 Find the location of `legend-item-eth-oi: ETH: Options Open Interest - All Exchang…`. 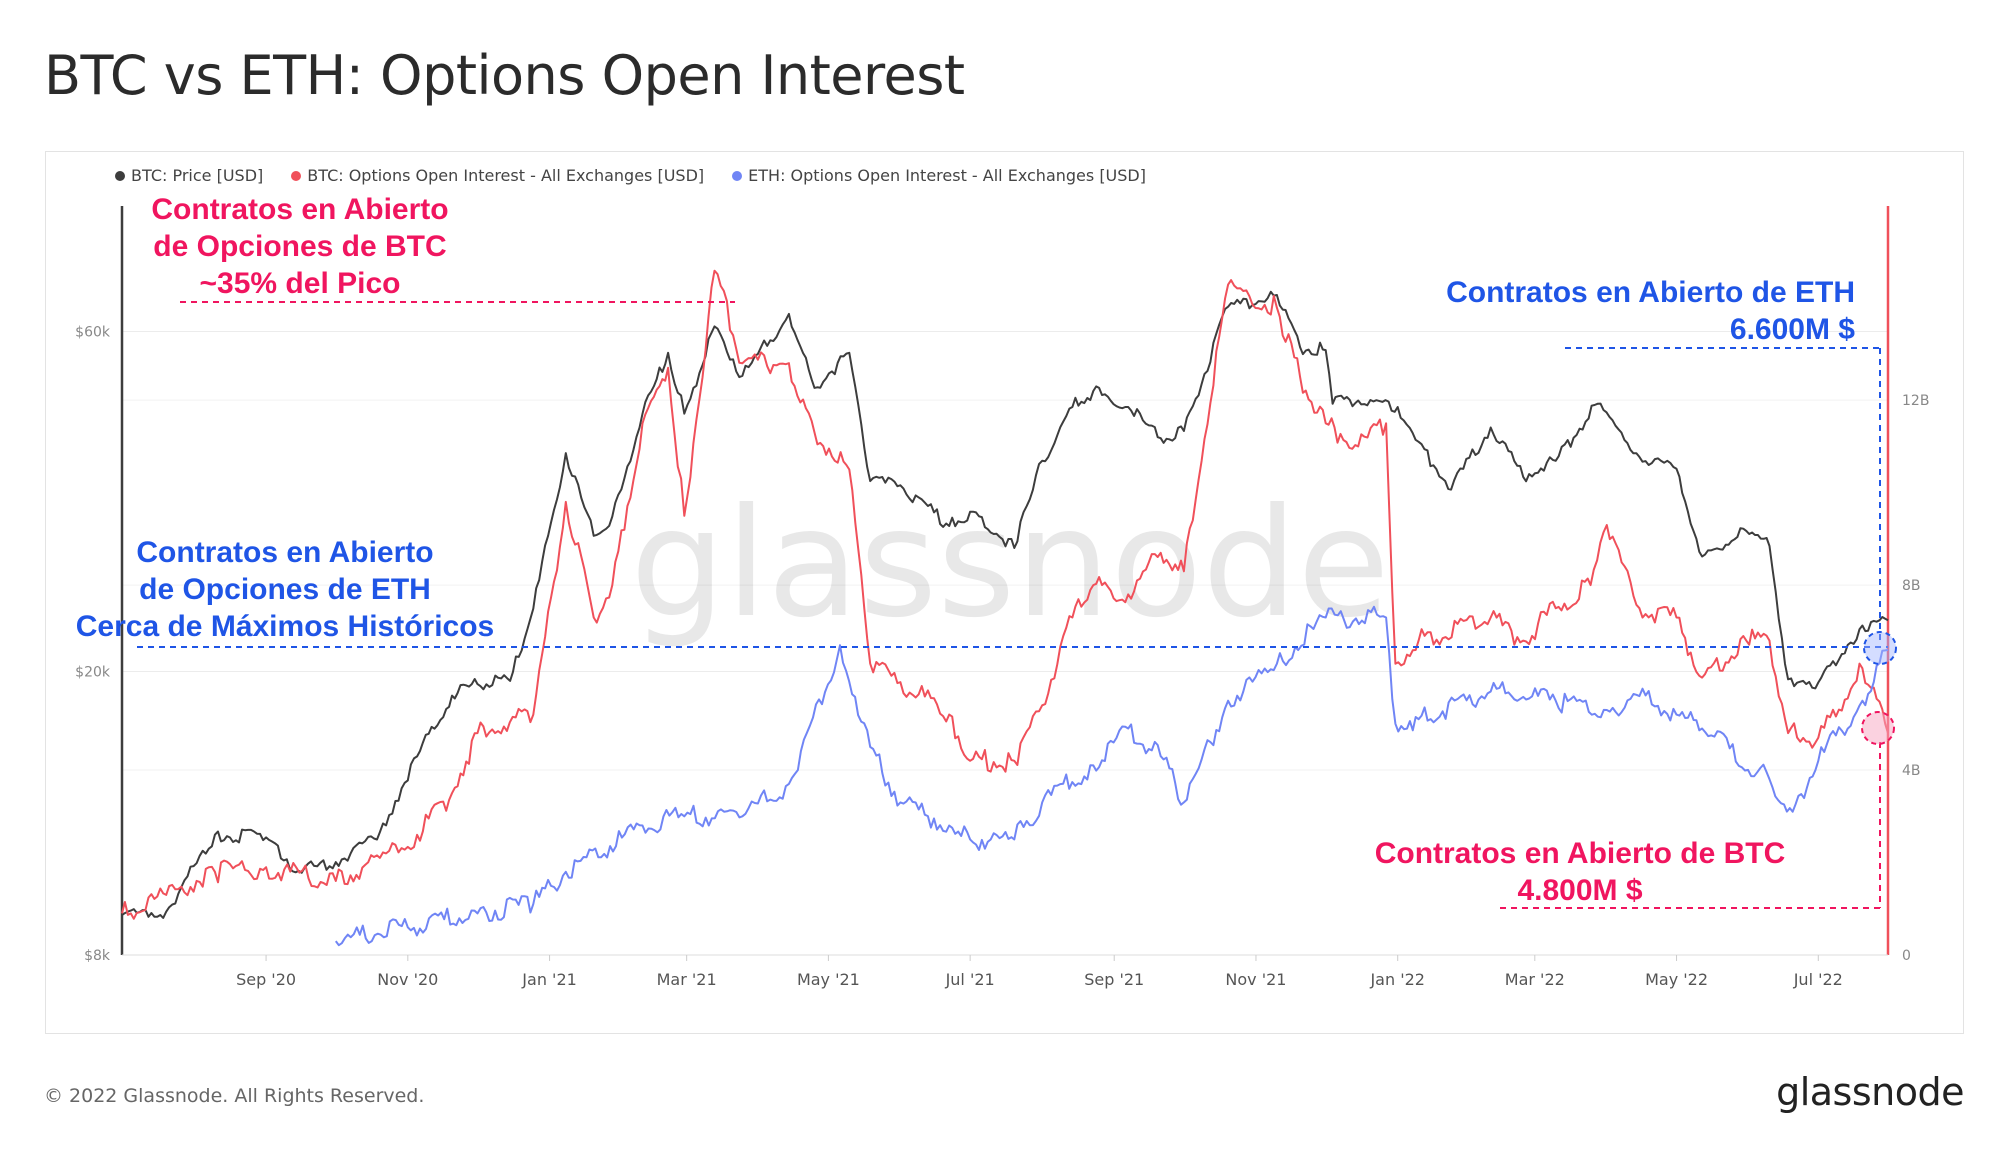

legend-item-eth-oi: ETH: Options Open Interest - All Exchang… is located at coordinates (939, 175).